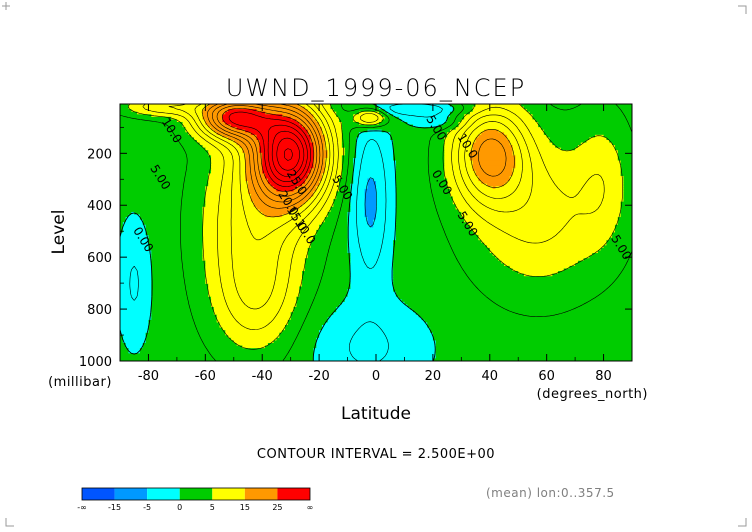 This screenshot has width=752, height=532. I want to click on x-tick-label: 80, so click(603, 376).